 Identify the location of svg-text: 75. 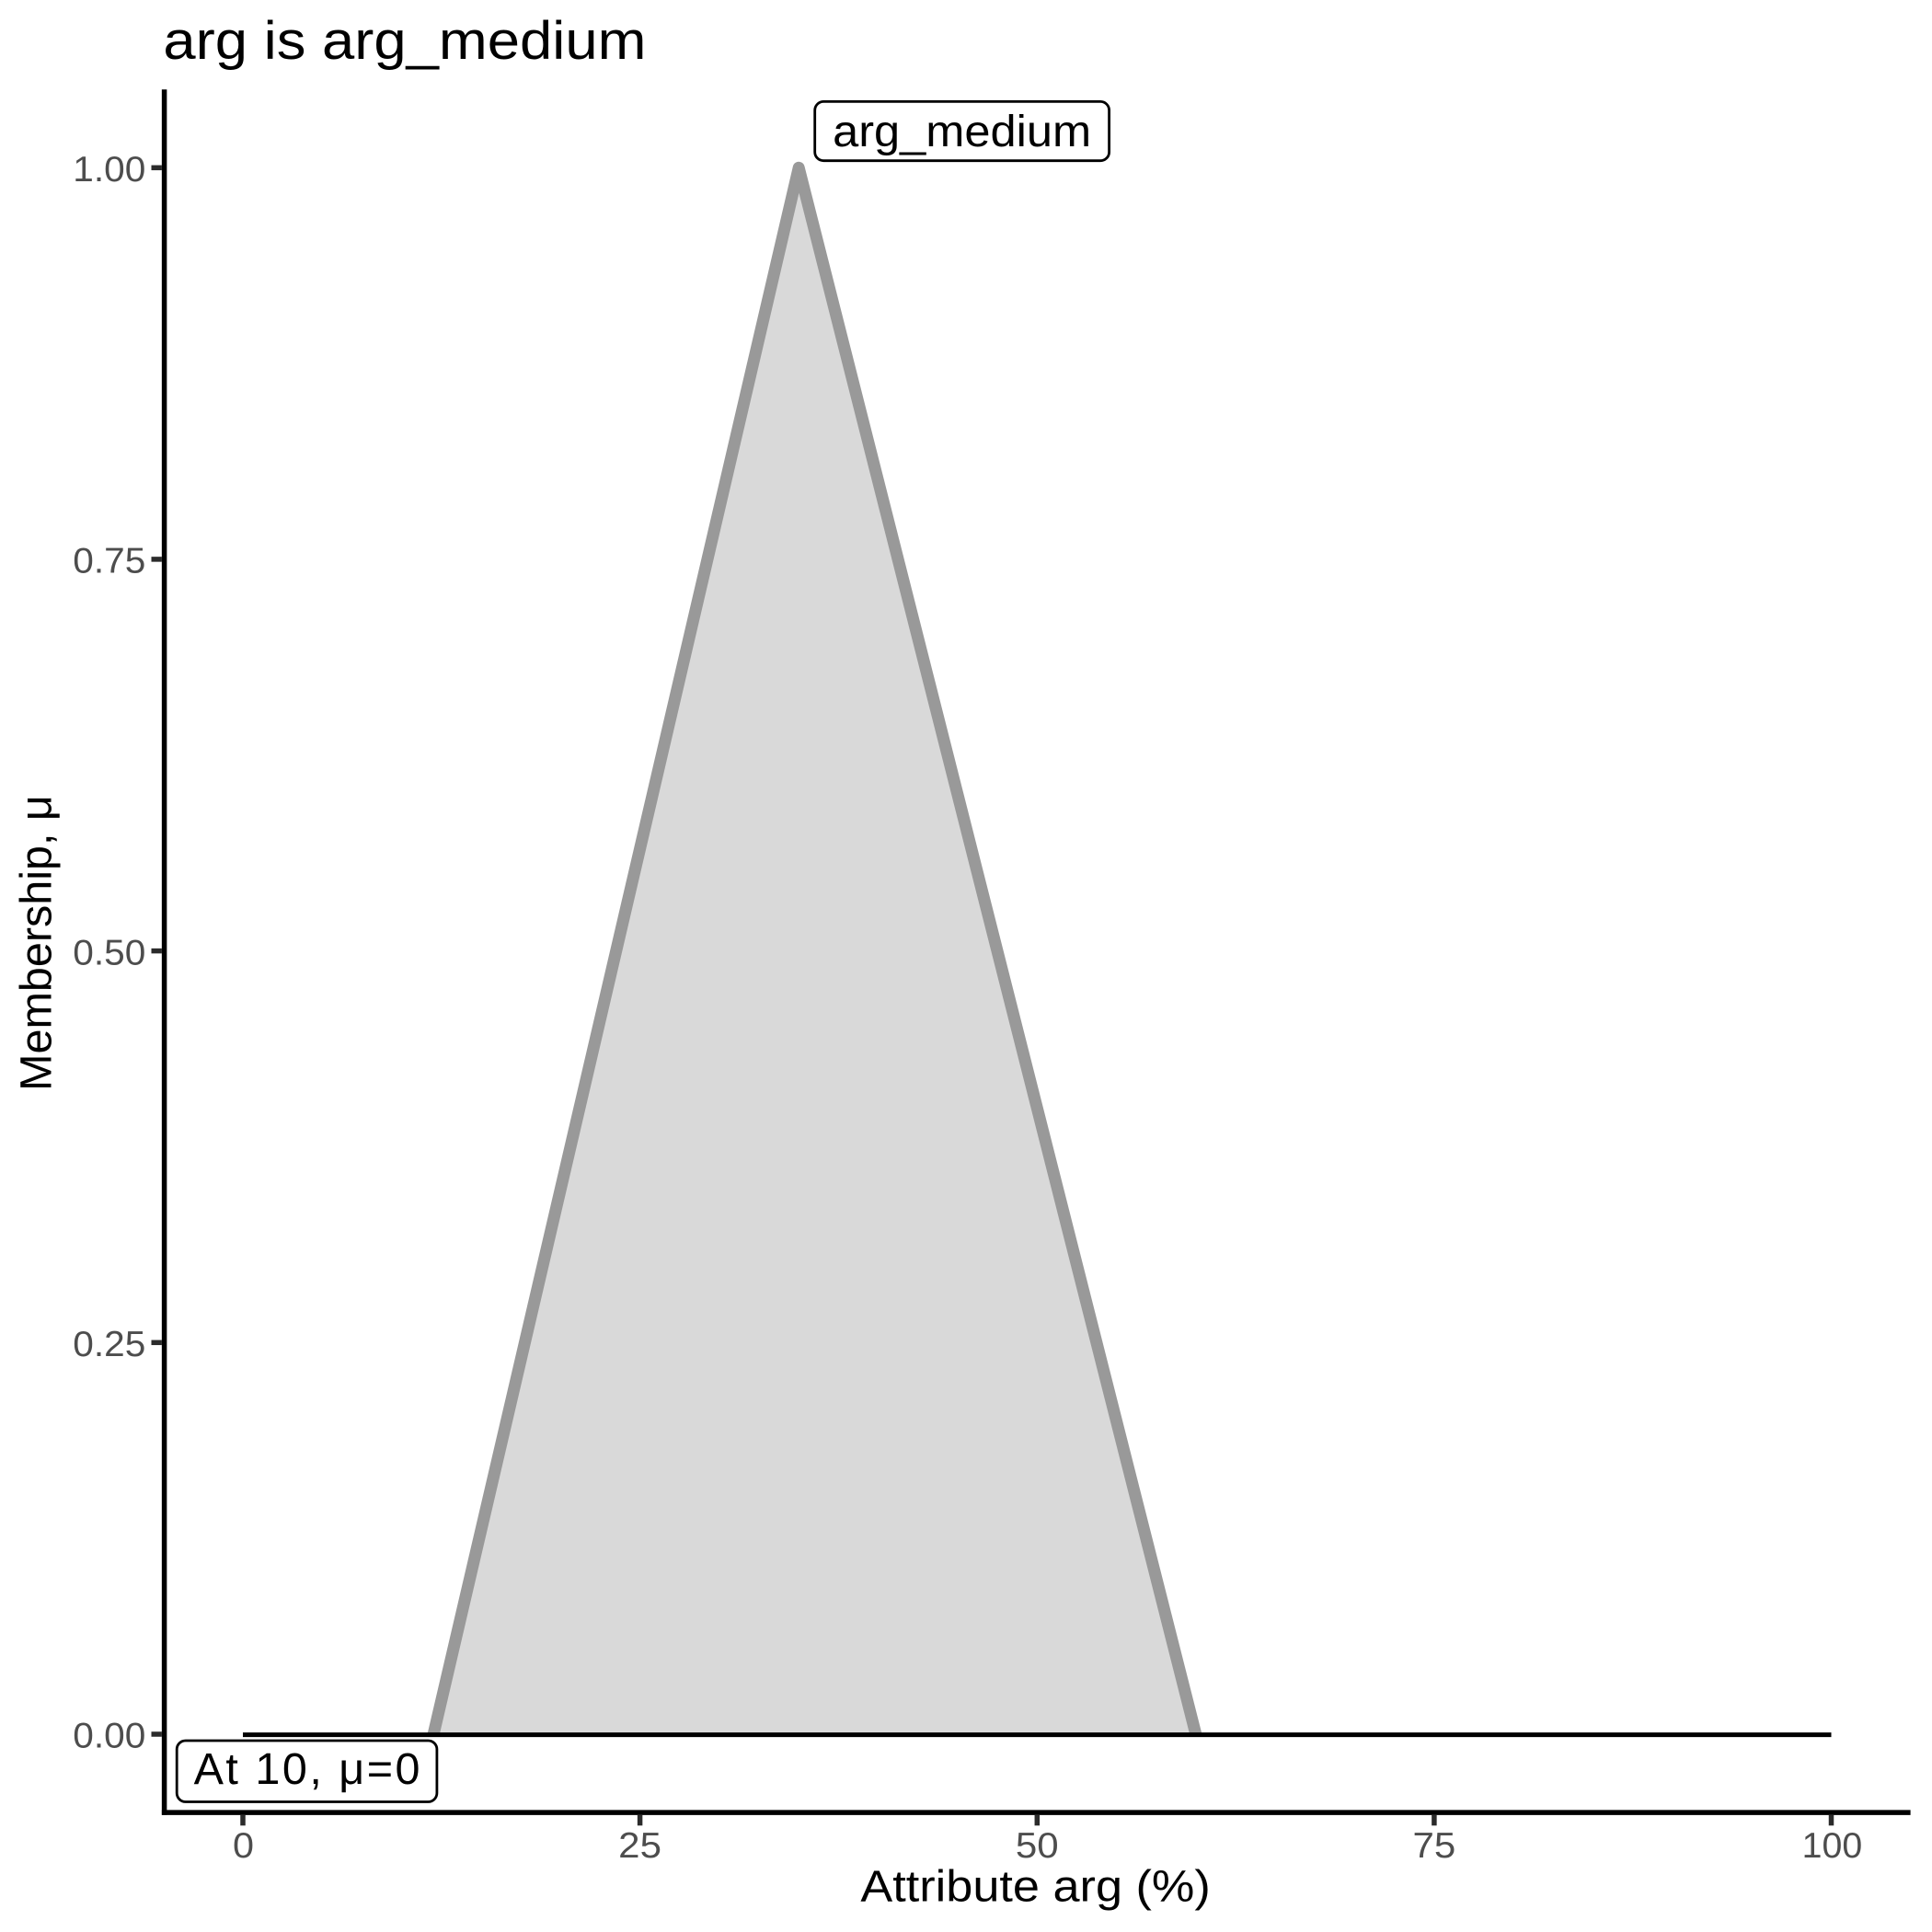
(1434, 1845).